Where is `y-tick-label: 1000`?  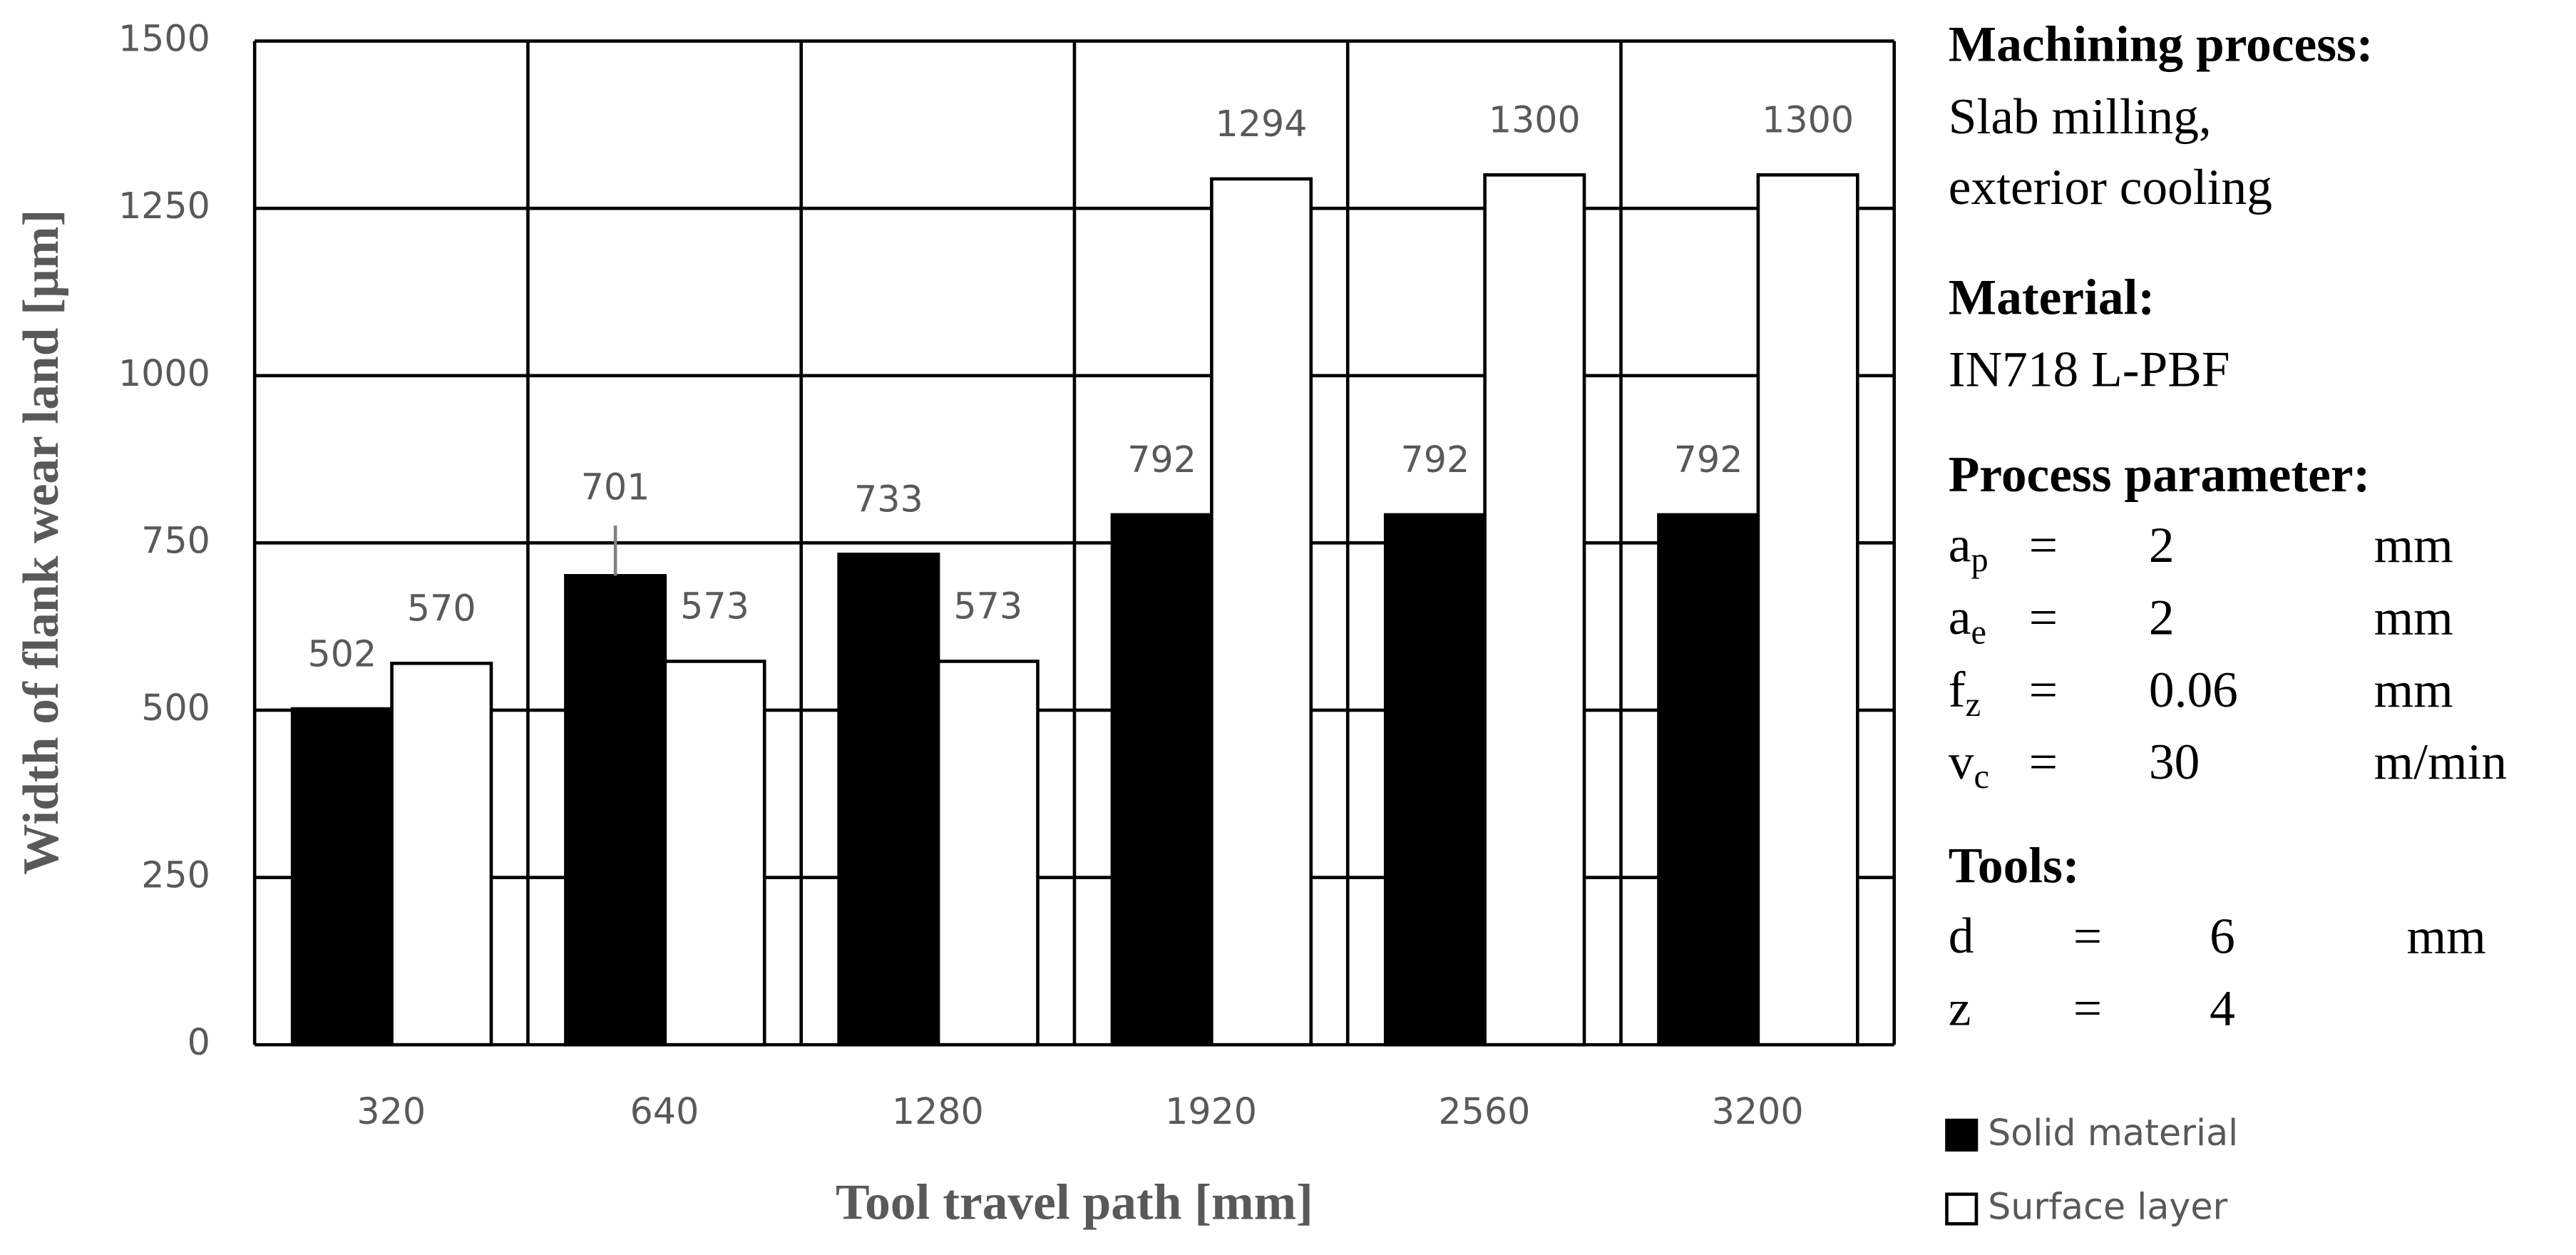
y-tick-label: 1000 is located at coordinates (164, 373).